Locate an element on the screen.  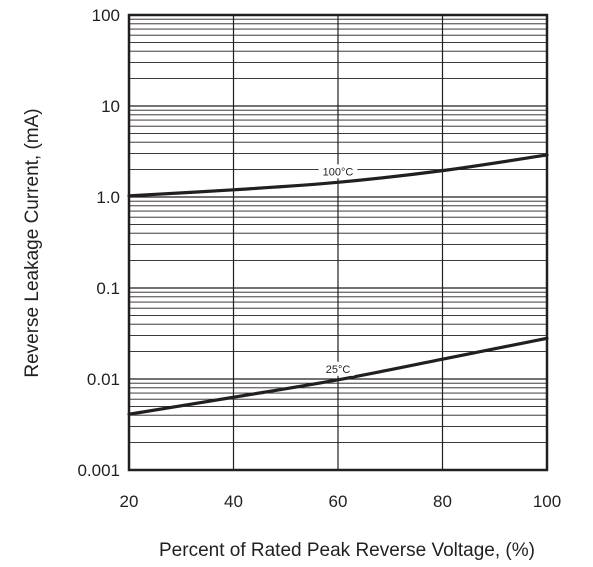
x-tick-label: 60 is located at coordinates (338, 501).